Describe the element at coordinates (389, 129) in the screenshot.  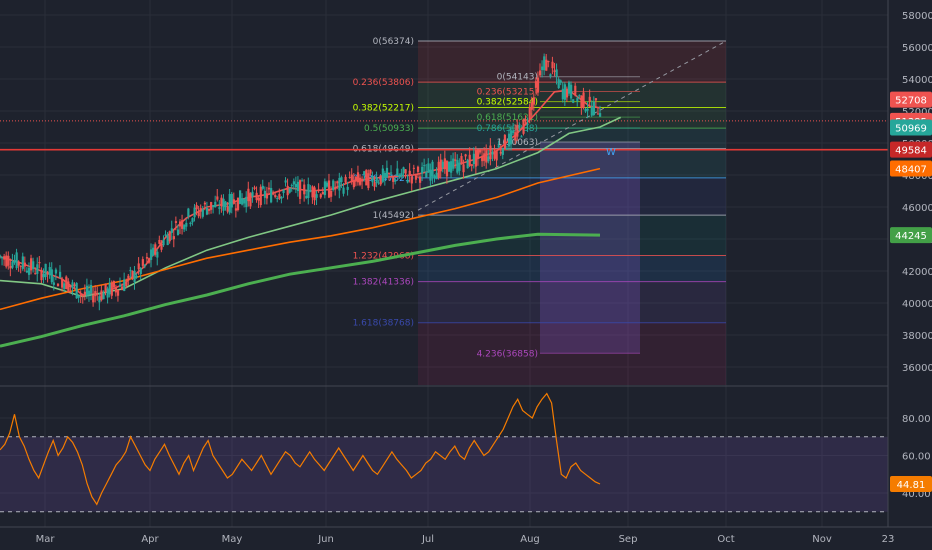
I see `fib-level-label: 0.5(50933)` at that location.